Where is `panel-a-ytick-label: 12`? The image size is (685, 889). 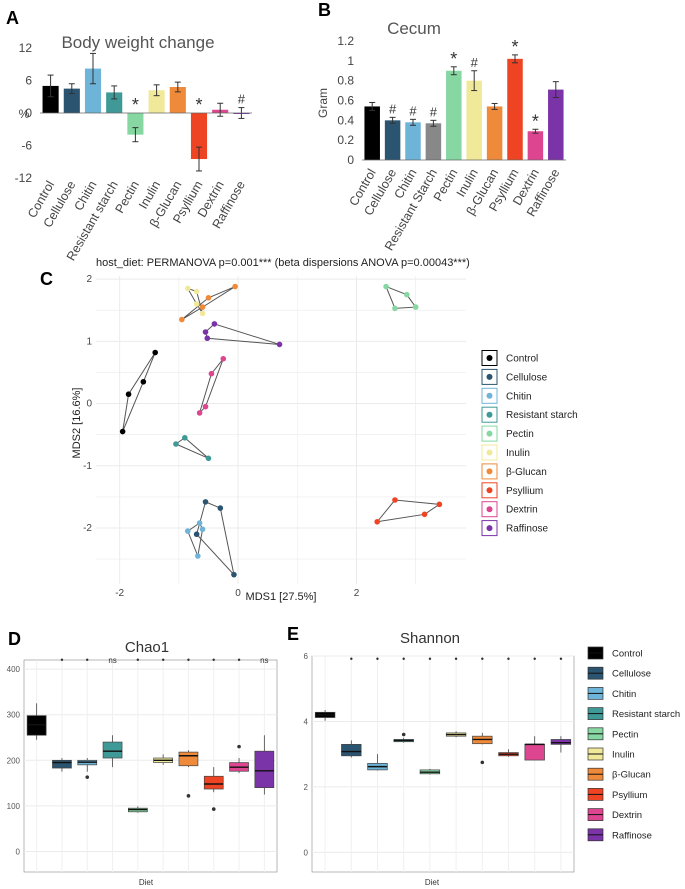 panel-a-ytick-label: 12 is located at coordinates (26, 48).